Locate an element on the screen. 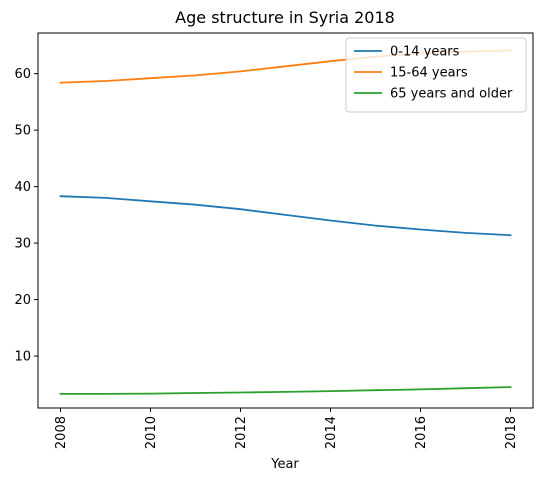 The image size is (543, 481). legend-label-0: 0-14 years is located at coordinates (425, 52).